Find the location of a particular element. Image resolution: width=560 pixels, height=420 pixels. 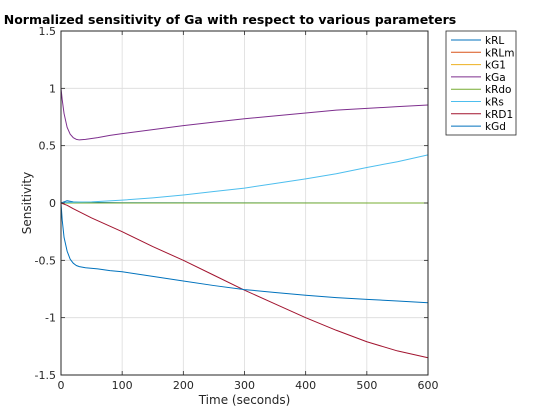

legend-box is located at coordinates (481, 83).